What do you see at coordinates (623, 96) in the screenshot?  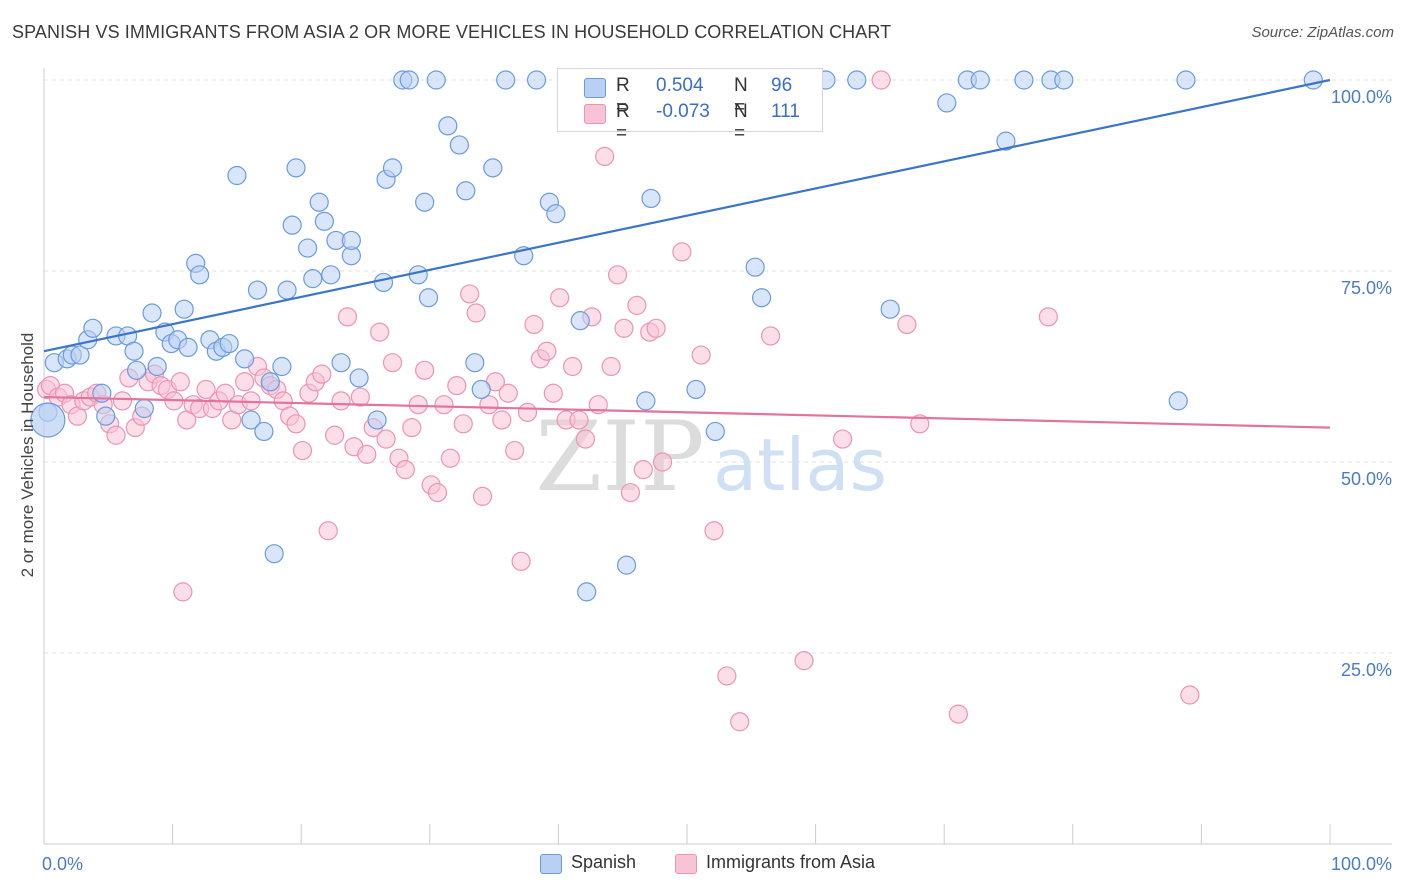 I see `legend-r-label: R =` at bounding box center [623, 96].